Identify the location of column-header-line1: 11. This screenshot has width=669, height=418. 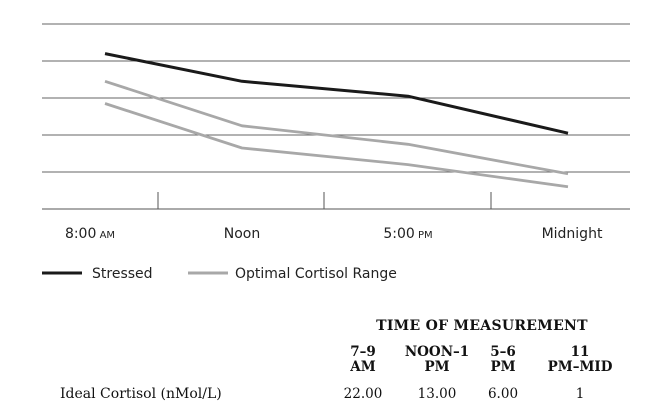
(580, 352).